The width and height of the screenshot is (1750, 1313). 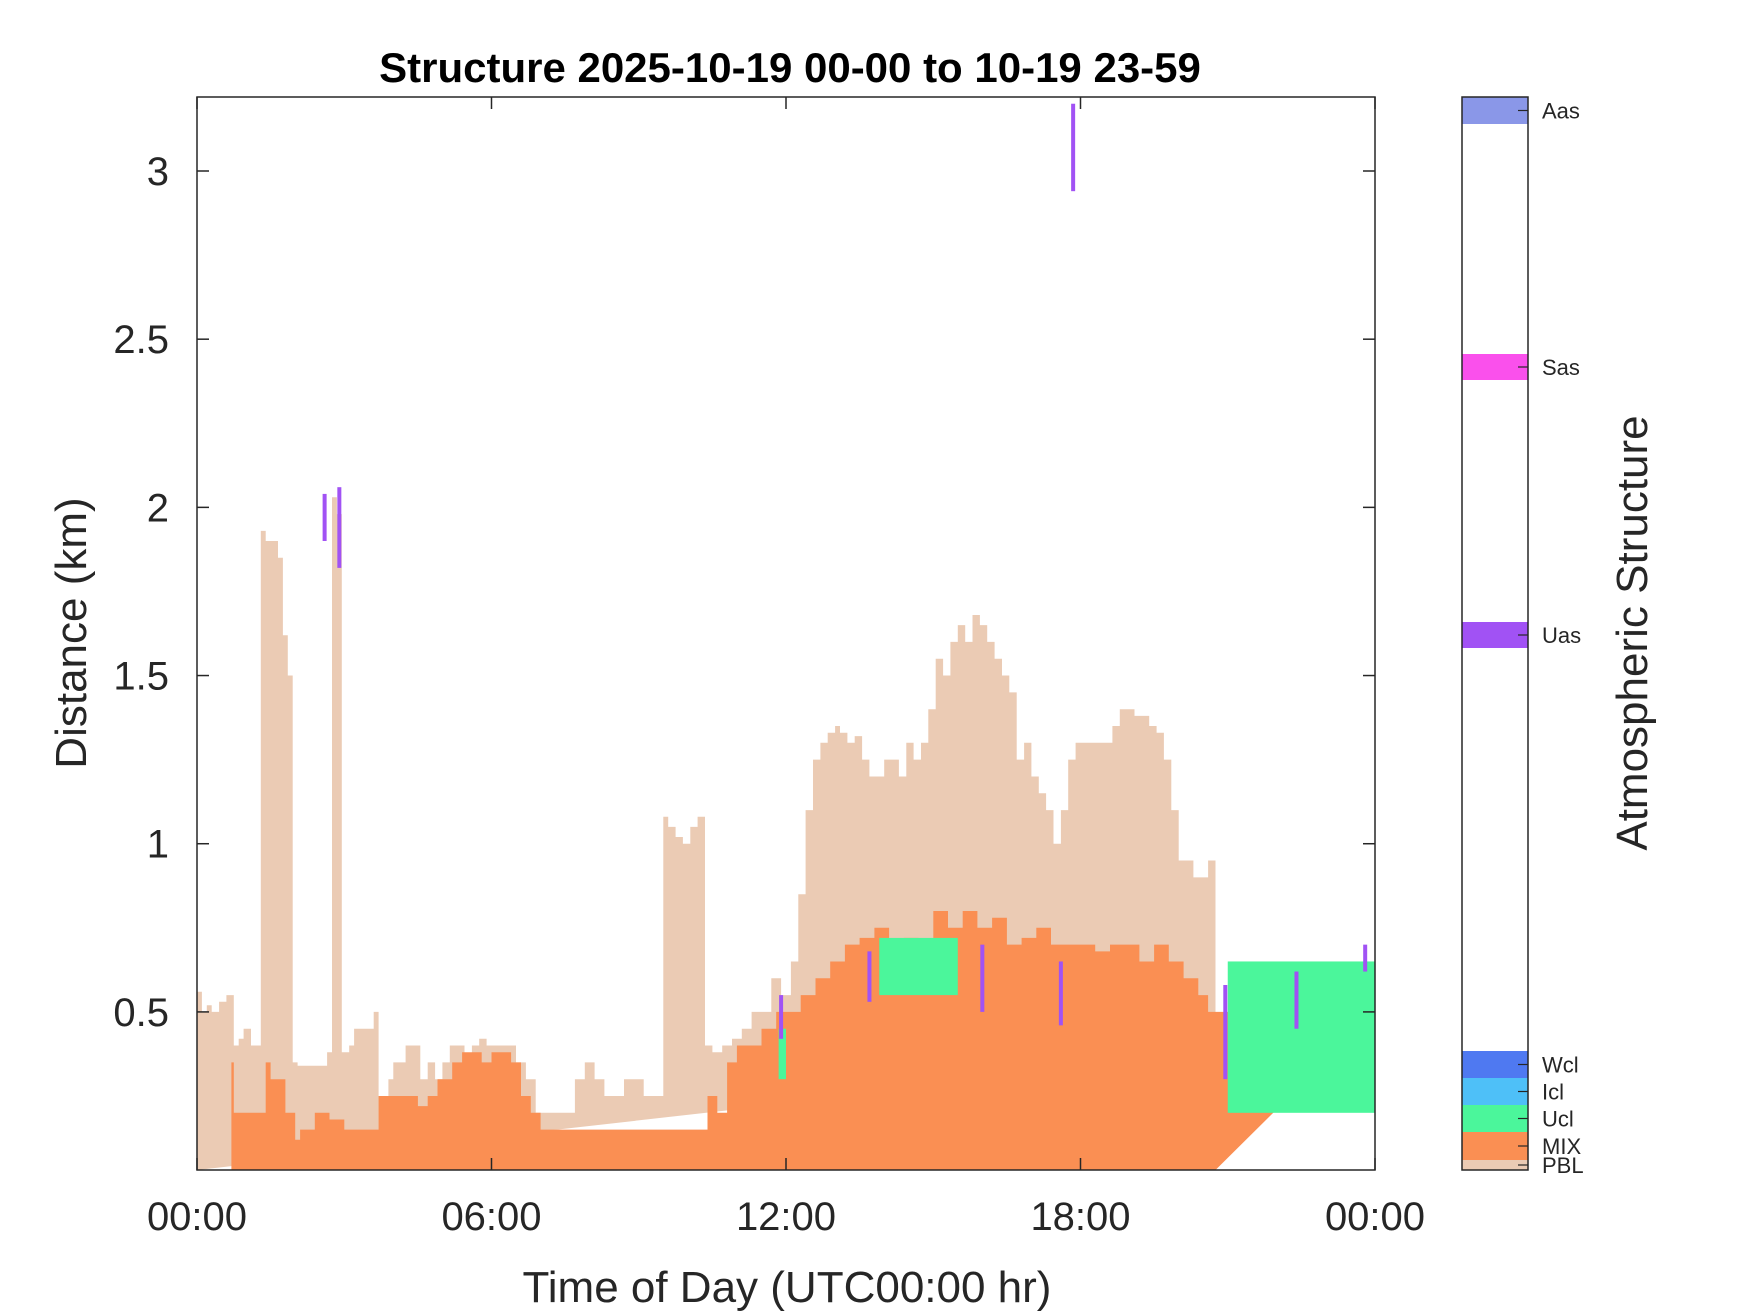 What do you see at coordinates (1560, 1065) in the screenshot?
I see `colorbar-tick-label: Wcl` at bounding box center [1560, 1065].